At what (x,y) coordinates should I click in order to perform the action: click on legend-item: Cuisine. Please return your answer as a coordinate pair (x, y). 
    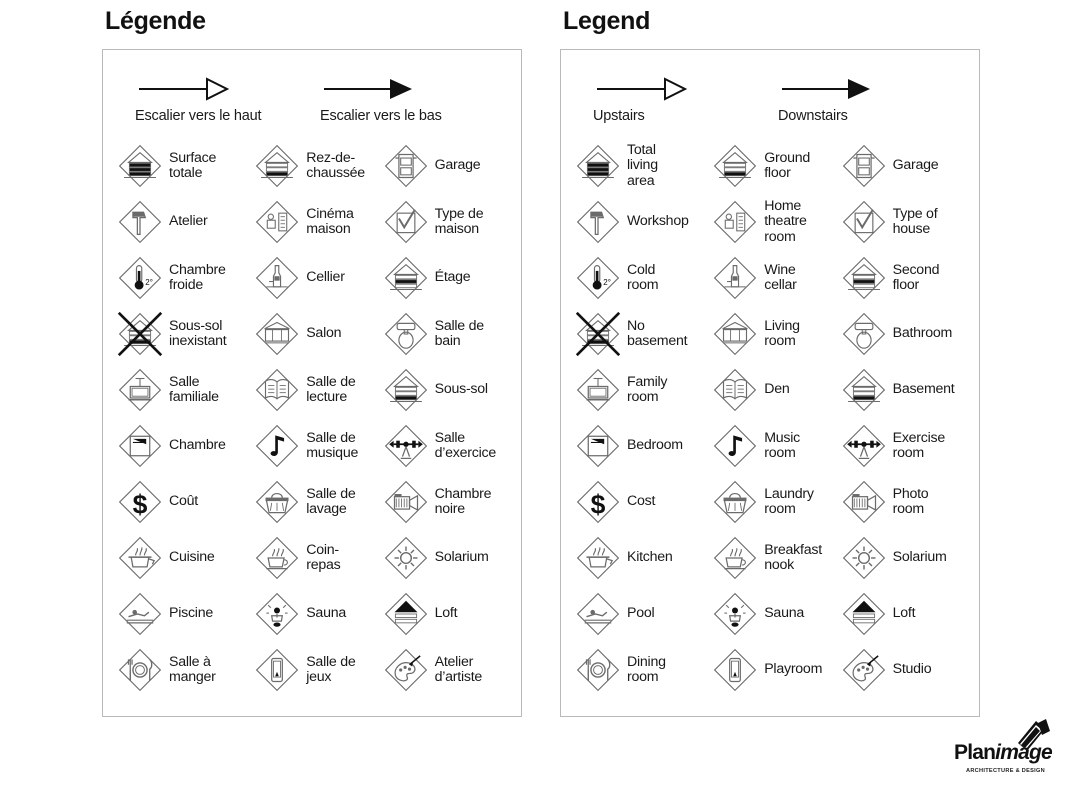
    Looking at the image, I should click on (185, 558).